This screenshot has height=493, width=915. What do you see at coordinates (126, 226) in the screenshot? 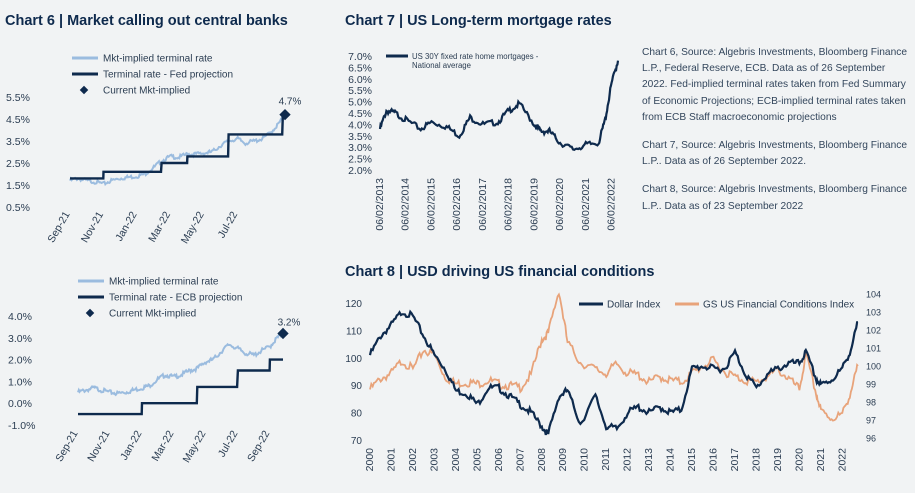
I see `chart6-x-tick: Jan-22` at bounding box center [126, 226].